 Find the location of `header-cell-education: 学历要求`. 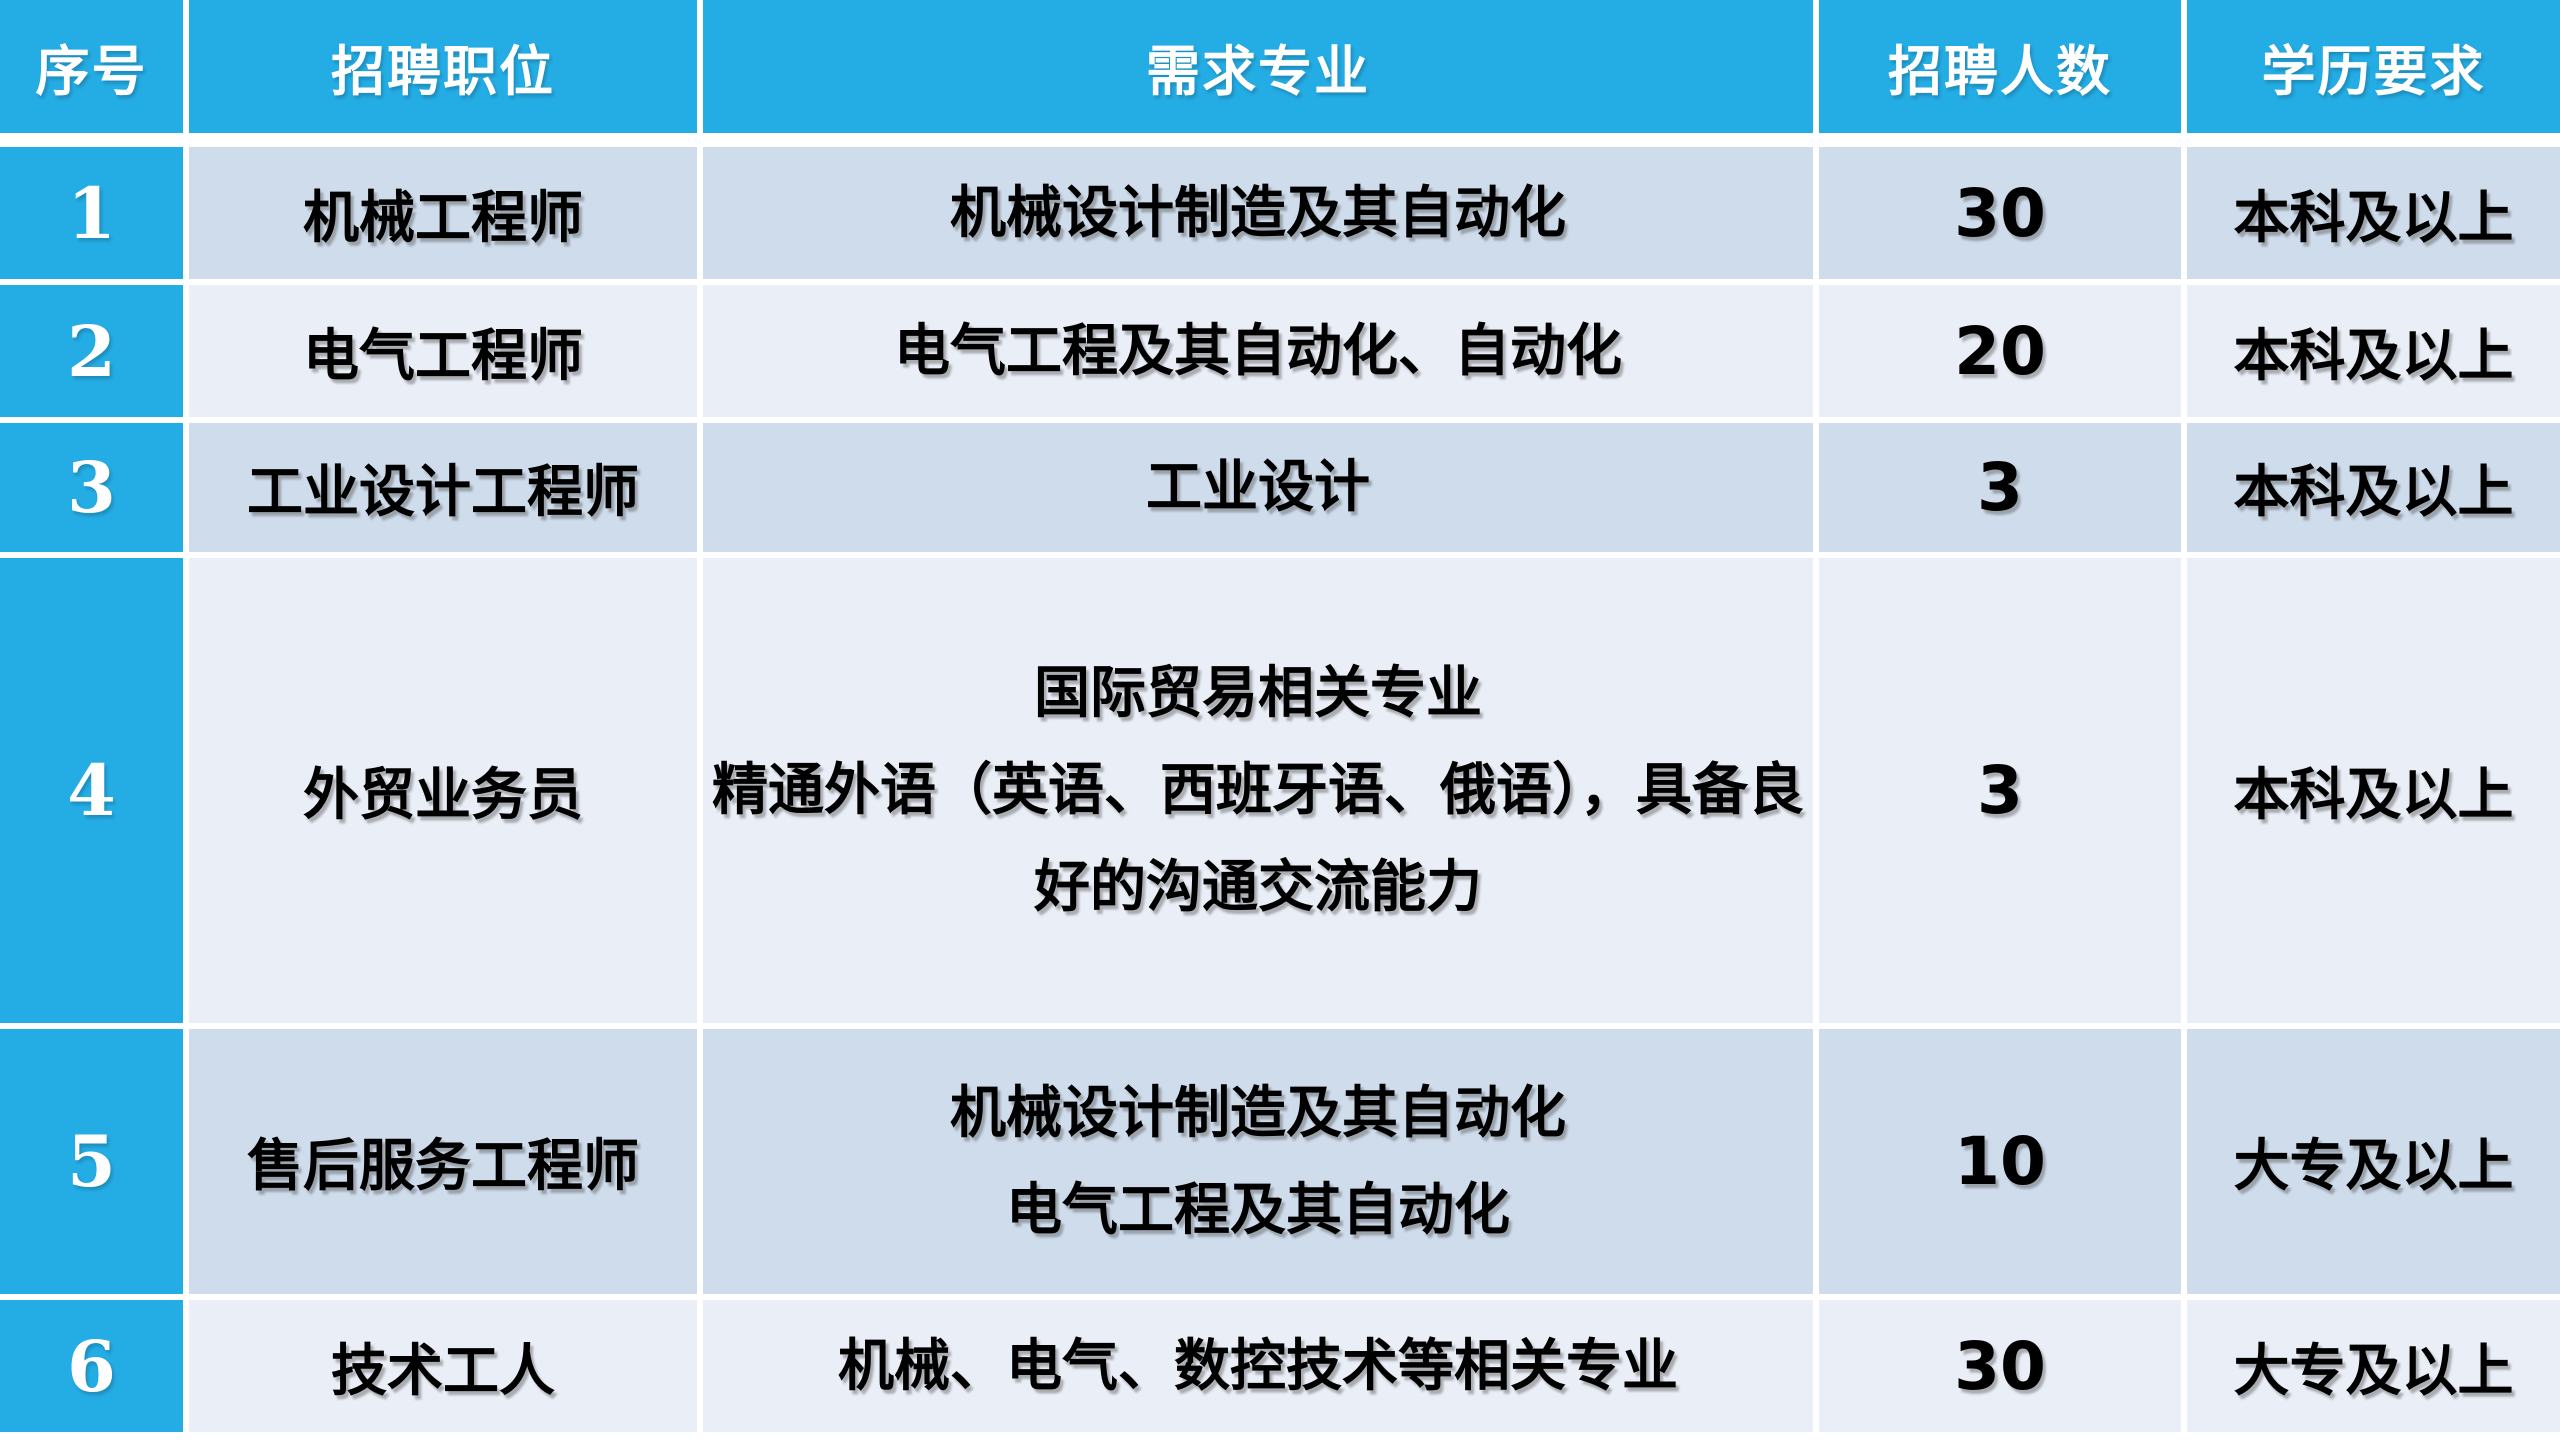

header-cell-education: 学历要求 is located at coordinates (2373, 66).